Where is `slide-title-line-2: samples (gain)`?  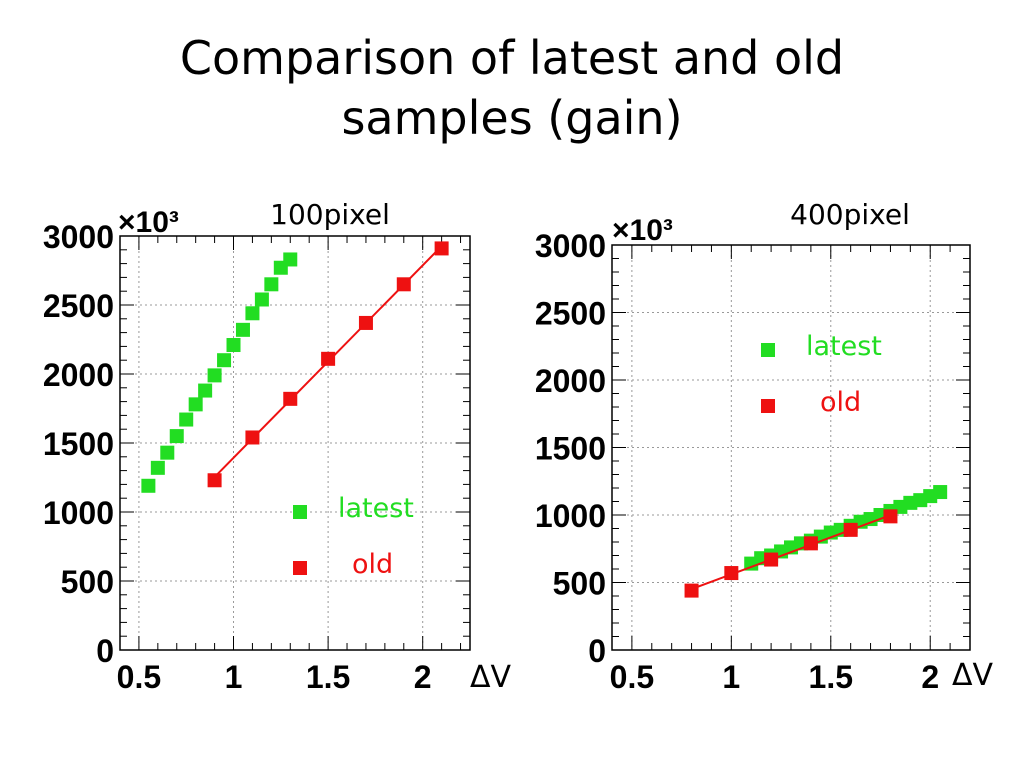 slide-title-line-2: samples (gain) is located at coordinates (512, 118).